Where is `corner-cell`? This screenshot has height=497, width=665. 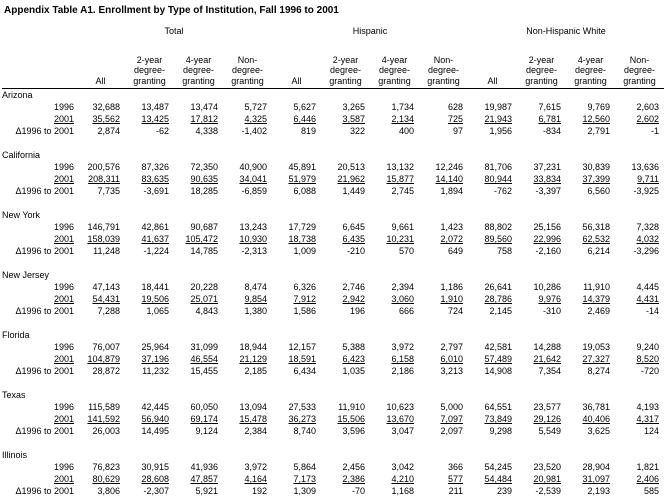 corner-cell is located at coordinates (39, 28).